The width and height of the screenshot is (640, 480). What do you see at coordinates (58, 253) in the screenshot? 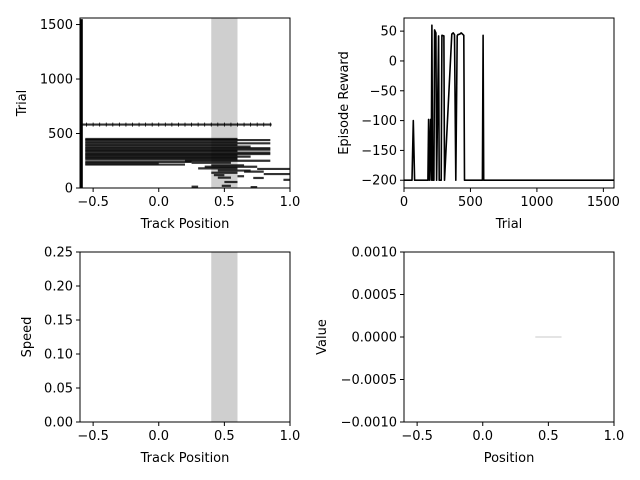
I see `y-tick-label: 0.25` at bounding box center [58, 253].